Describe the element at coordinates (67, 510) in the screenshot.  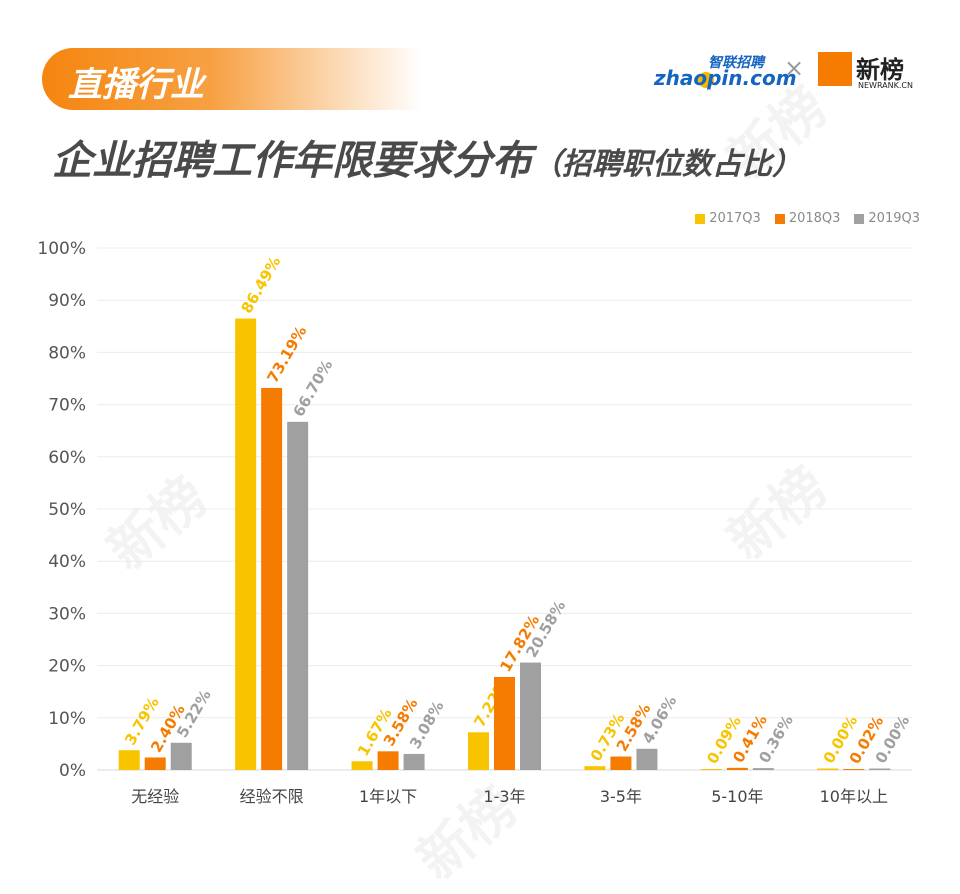
I see `y-tick-label: 50%` at that location.